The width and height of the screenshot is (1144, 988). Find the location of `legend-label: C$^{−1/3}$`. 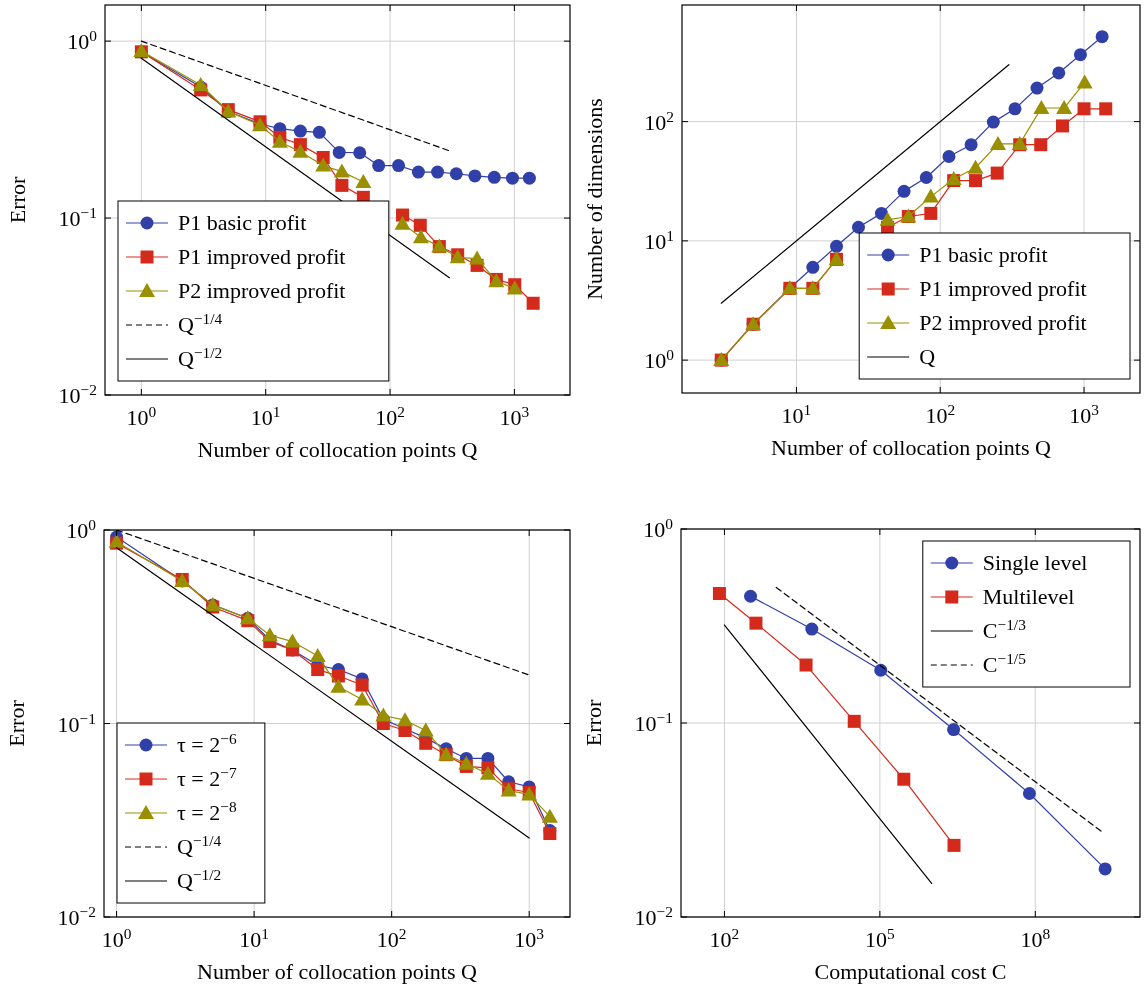

legend-label: C$^{−1/3}$ is located at coordinates (1004, 629).